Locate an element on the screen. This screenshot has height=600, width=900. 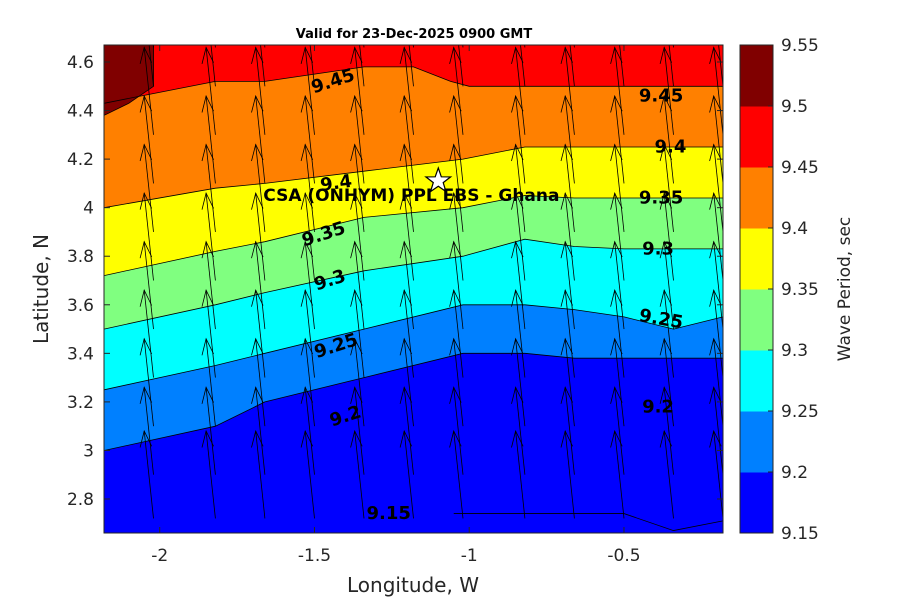
contour-band-9.45 is located at coordinates (413, 74).